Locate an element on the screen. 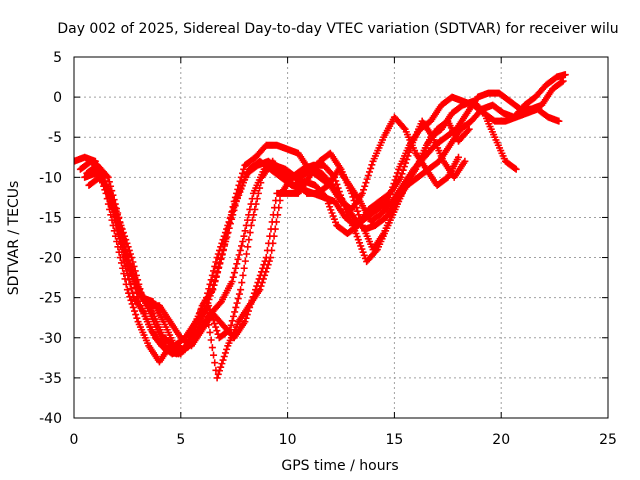 Image resolution: width=640 pixels, height=480 pixels. y-tick-label: -5 is located at coordinates (55, 138).